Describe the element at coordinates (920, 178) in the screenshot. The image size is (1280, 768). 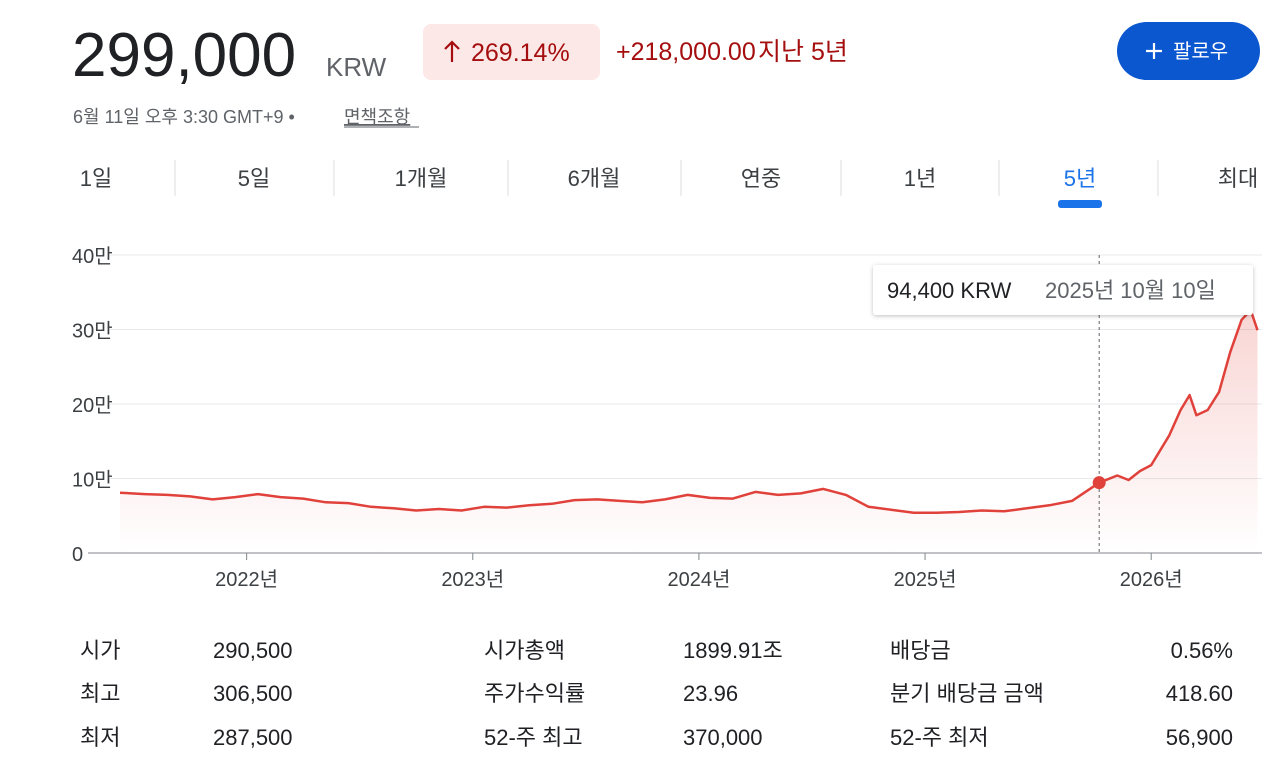
I see `tab: 1년` at that location.